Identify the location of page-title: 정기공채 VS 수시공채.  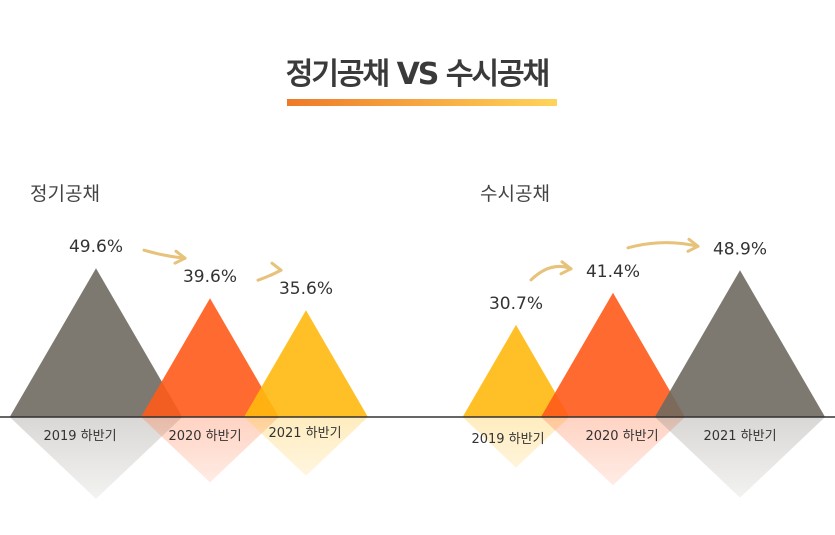
(417, 74).